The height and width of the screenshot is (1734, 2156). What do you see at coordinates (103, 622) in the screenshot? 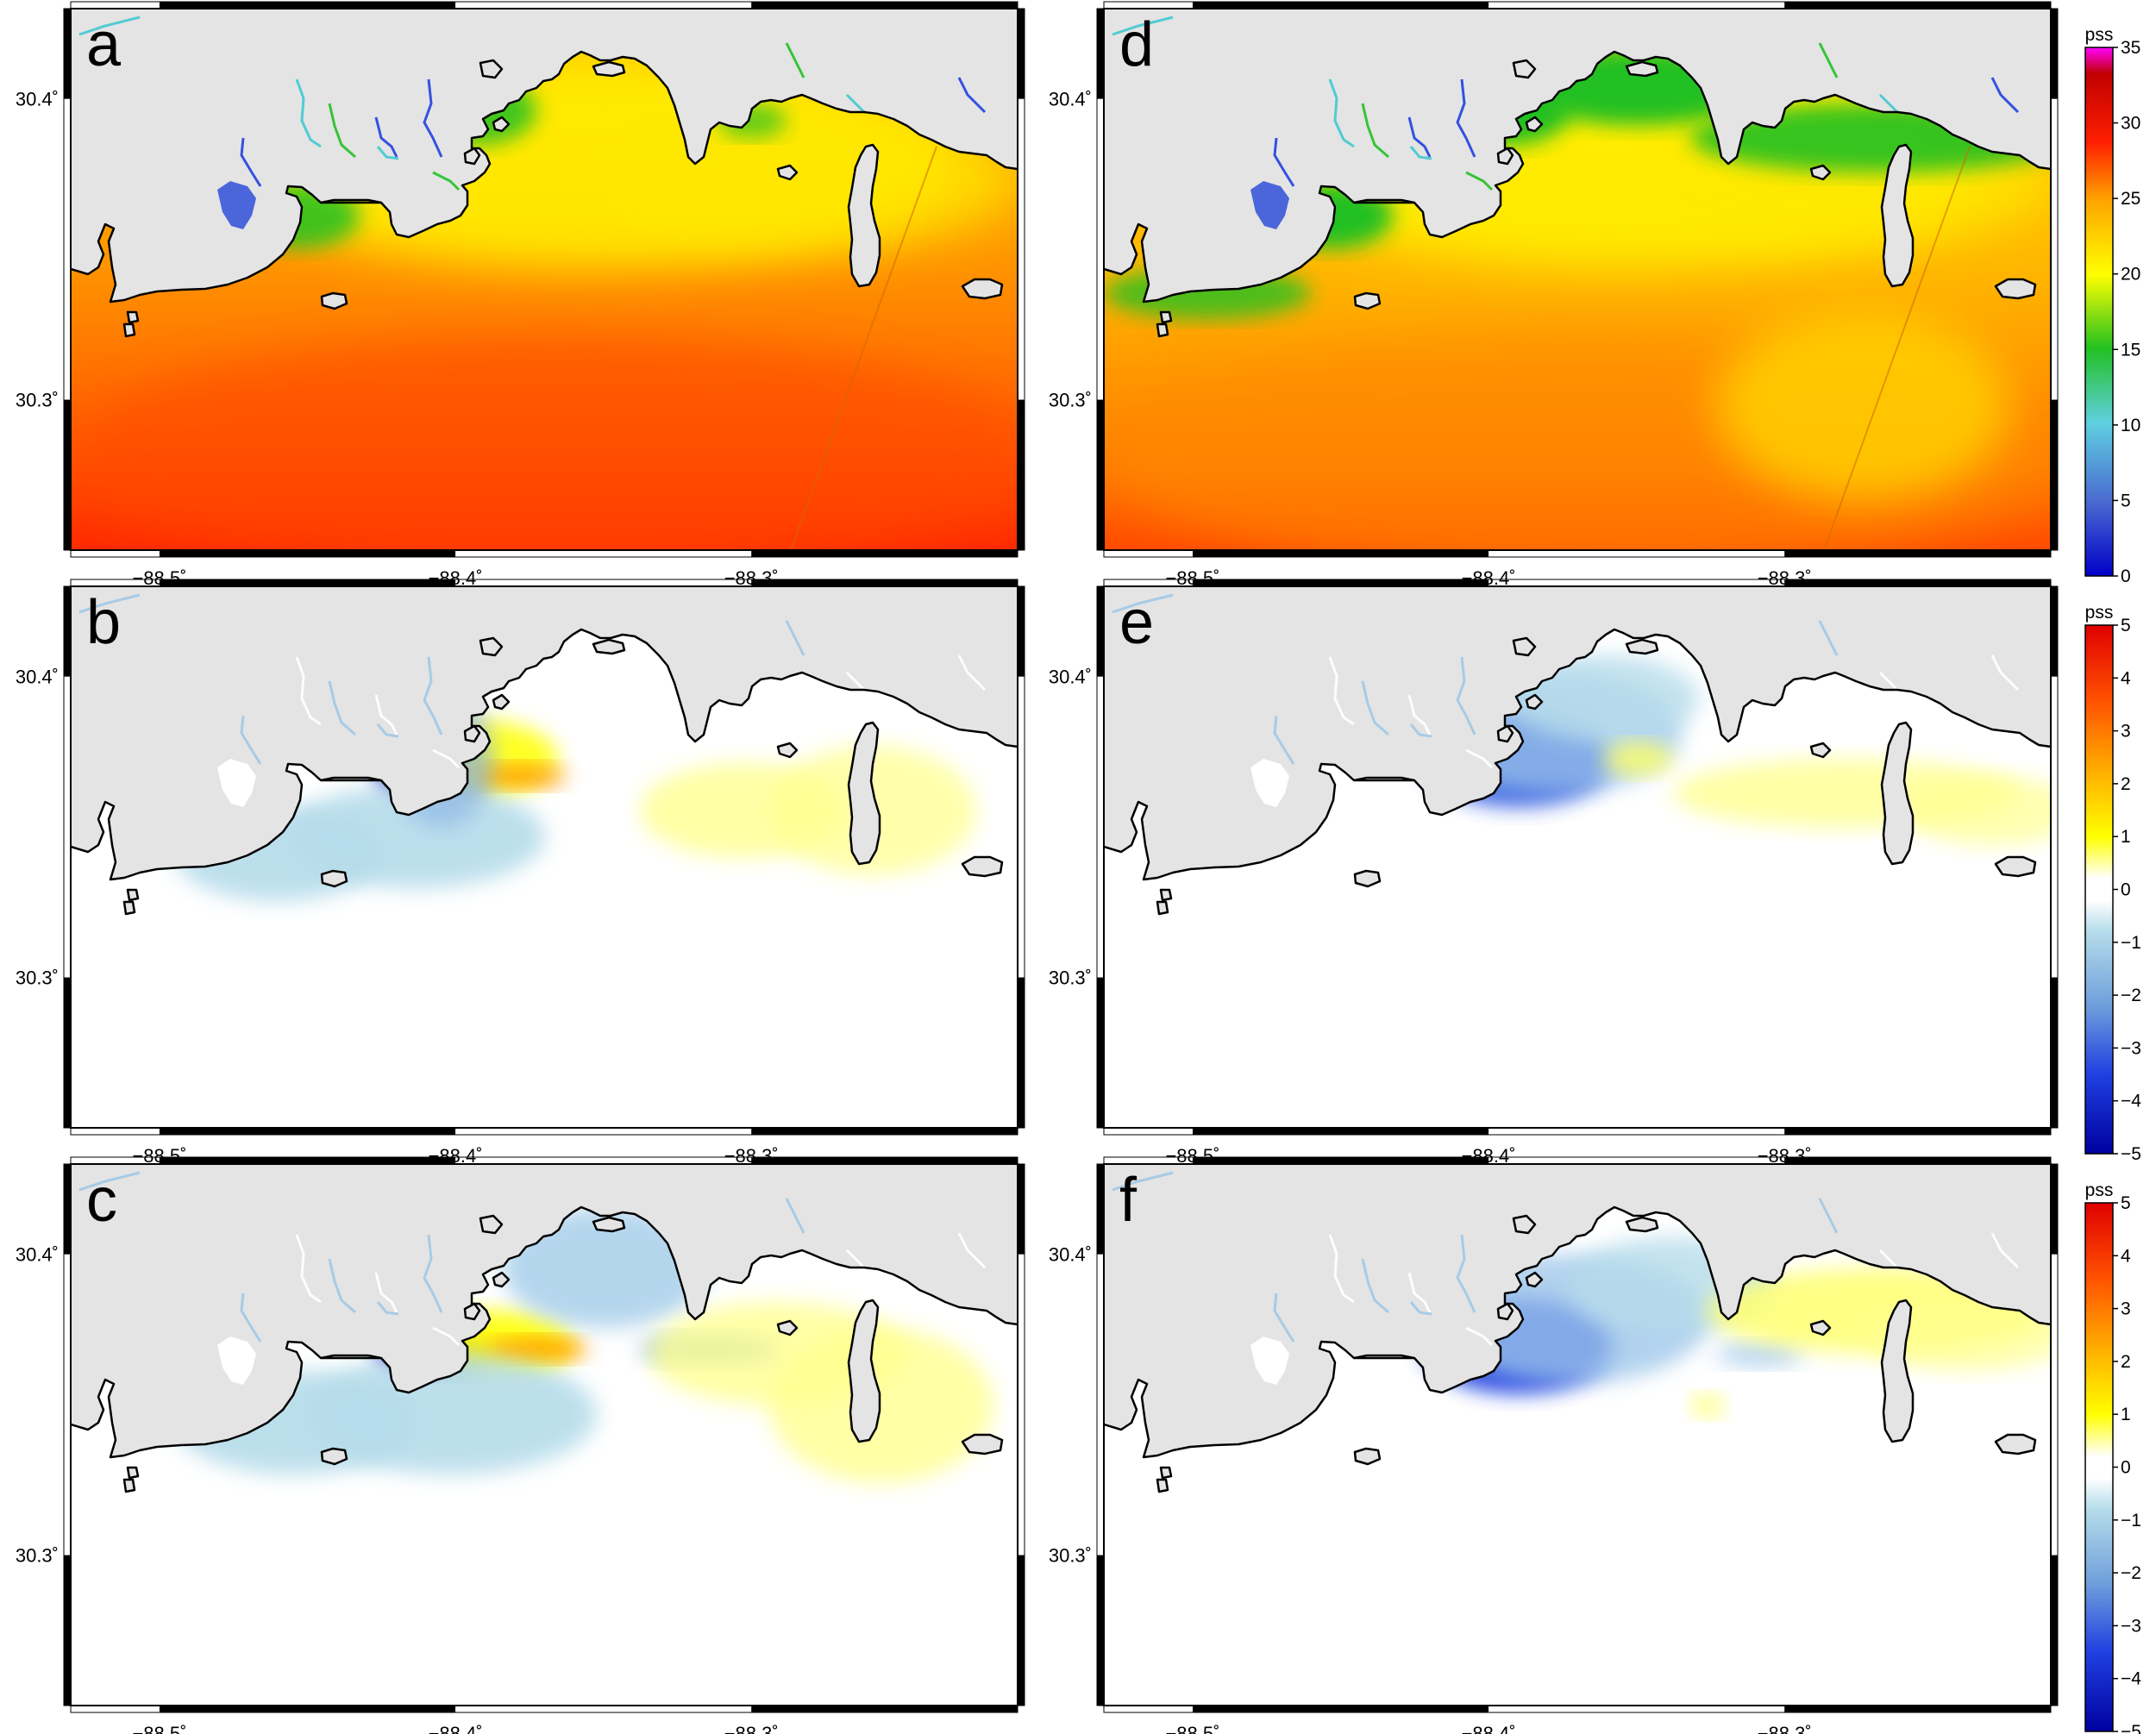
I see `panel-letter: b` at bounding box center [103, 622].